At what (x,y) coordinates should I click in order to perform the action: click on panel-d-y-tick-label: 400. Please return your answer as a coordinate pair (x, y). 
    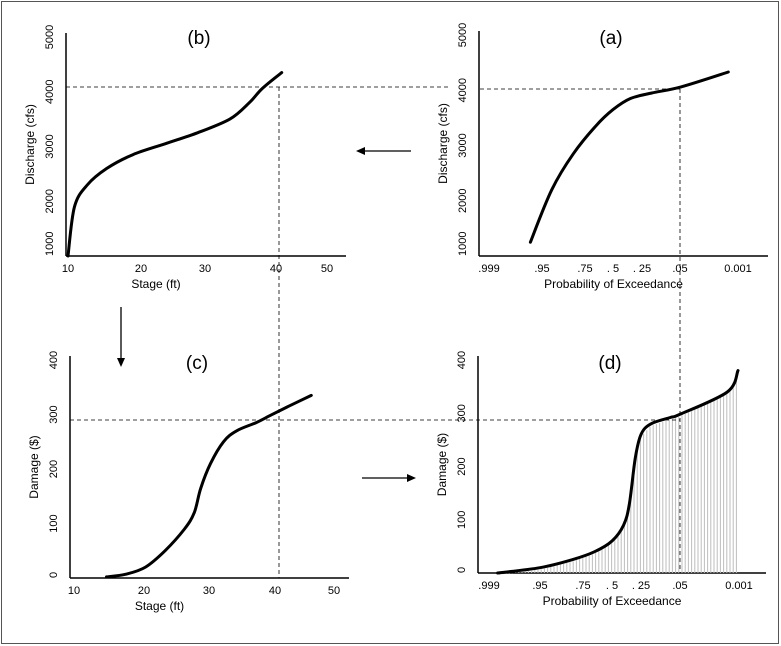
    Looking at the image, I should click on (462, 360).